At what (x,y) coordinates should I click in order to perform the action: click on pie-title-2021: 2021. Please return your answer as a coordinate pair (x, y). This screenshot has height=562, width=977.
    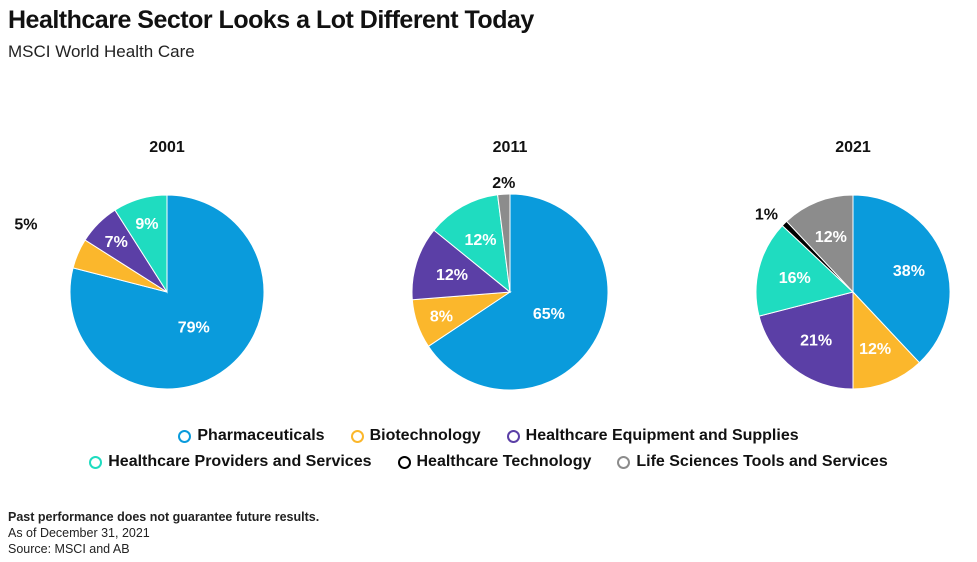
    Looking at the image, I should click on (853, 147).